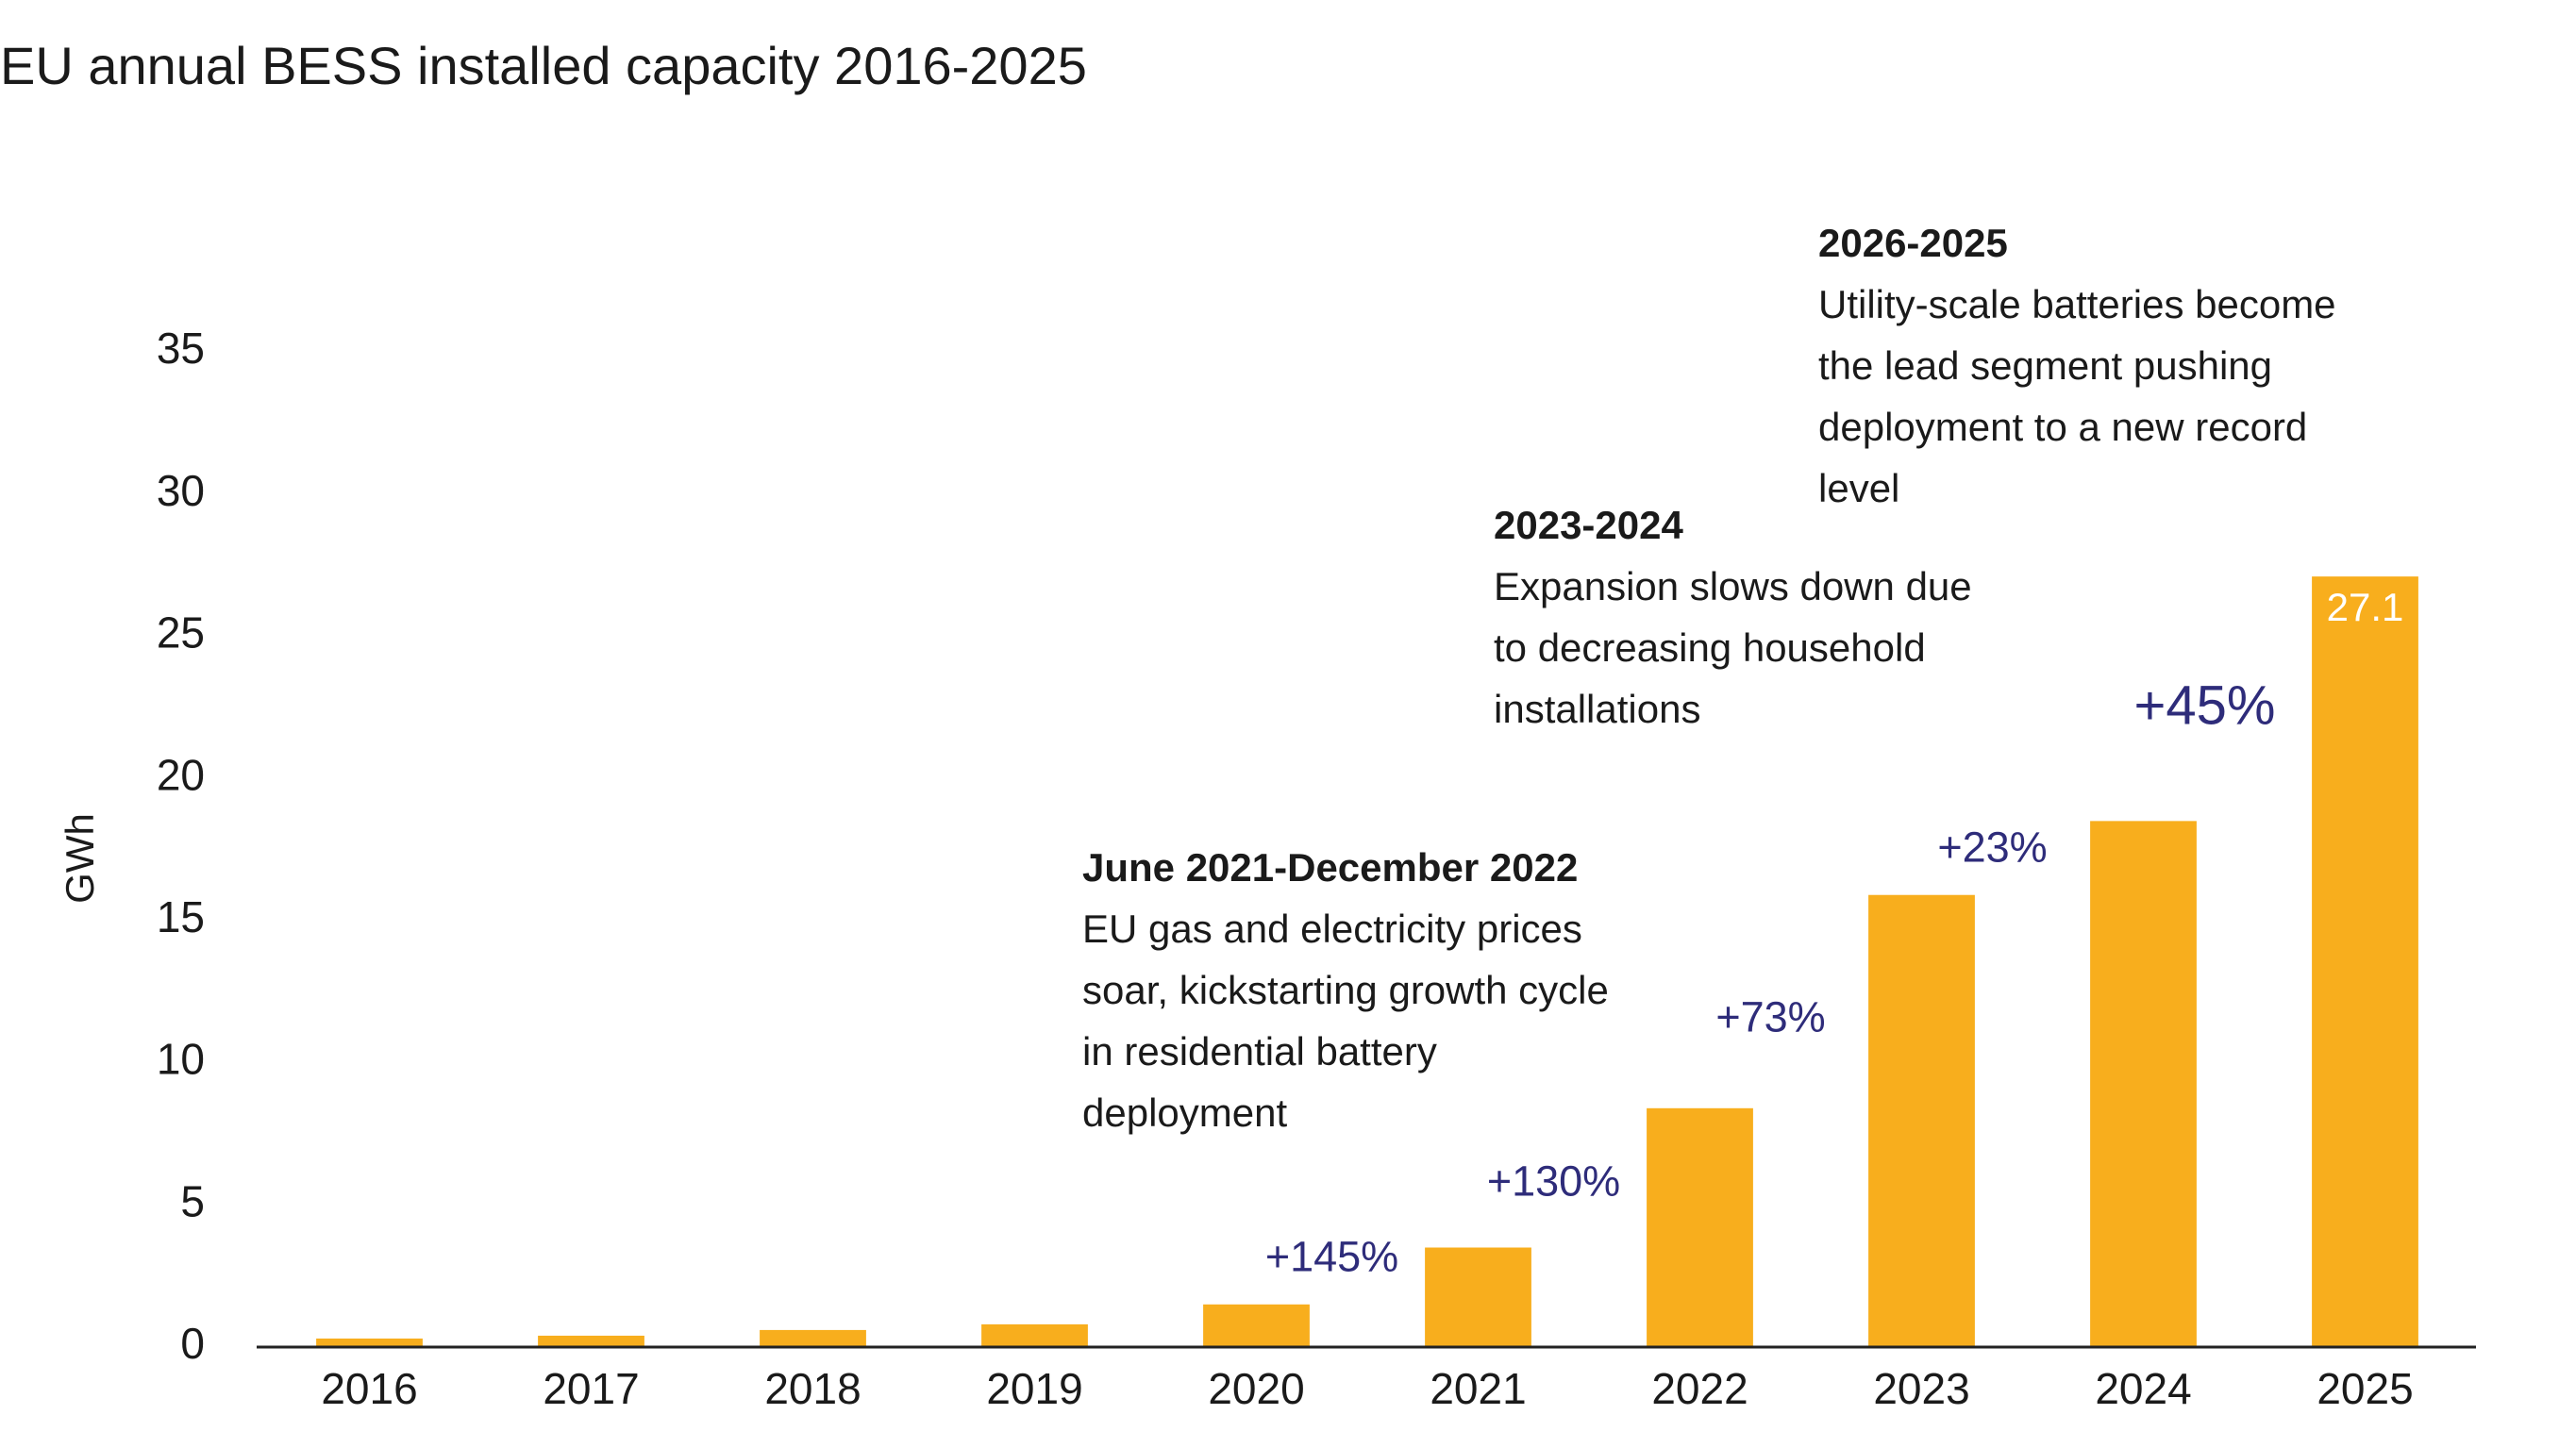  What do you see at coordinates (1553, 1181) in the screenshot?
I see `growth-label: +130%` at bounding box center [1553, 1181].